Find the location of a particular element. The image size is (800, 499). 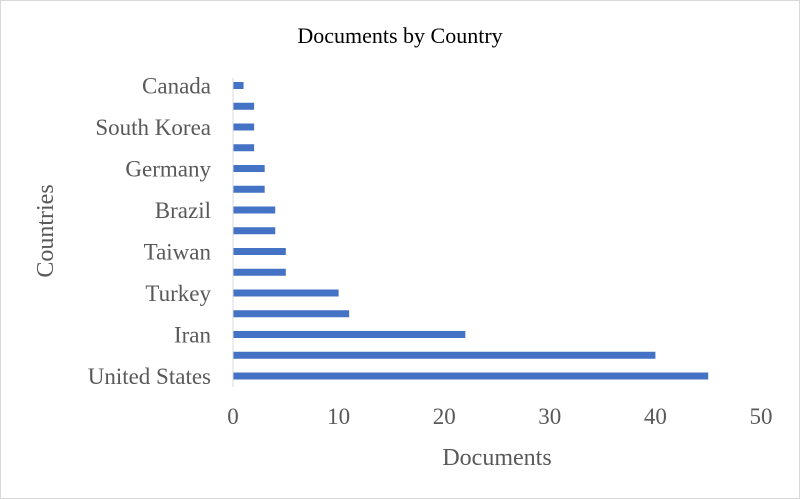

y-tick-label: Turkey is located at coordinates (178, 293).